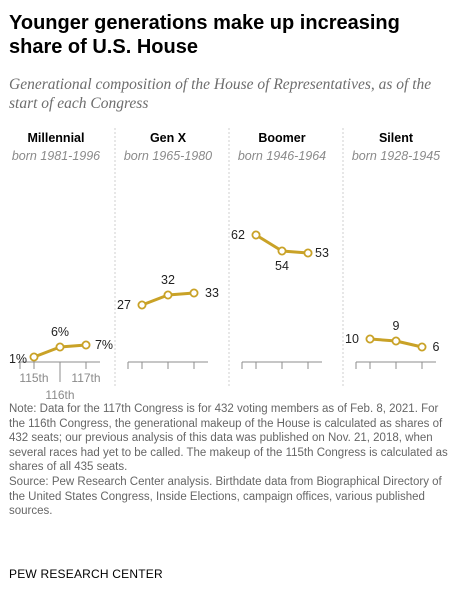 This screenshot has height=599, width=455. What do you see at coordinates (85, 378) in the screenshot?
I see `tick-label: 117th` at bounding box center [85, 378].